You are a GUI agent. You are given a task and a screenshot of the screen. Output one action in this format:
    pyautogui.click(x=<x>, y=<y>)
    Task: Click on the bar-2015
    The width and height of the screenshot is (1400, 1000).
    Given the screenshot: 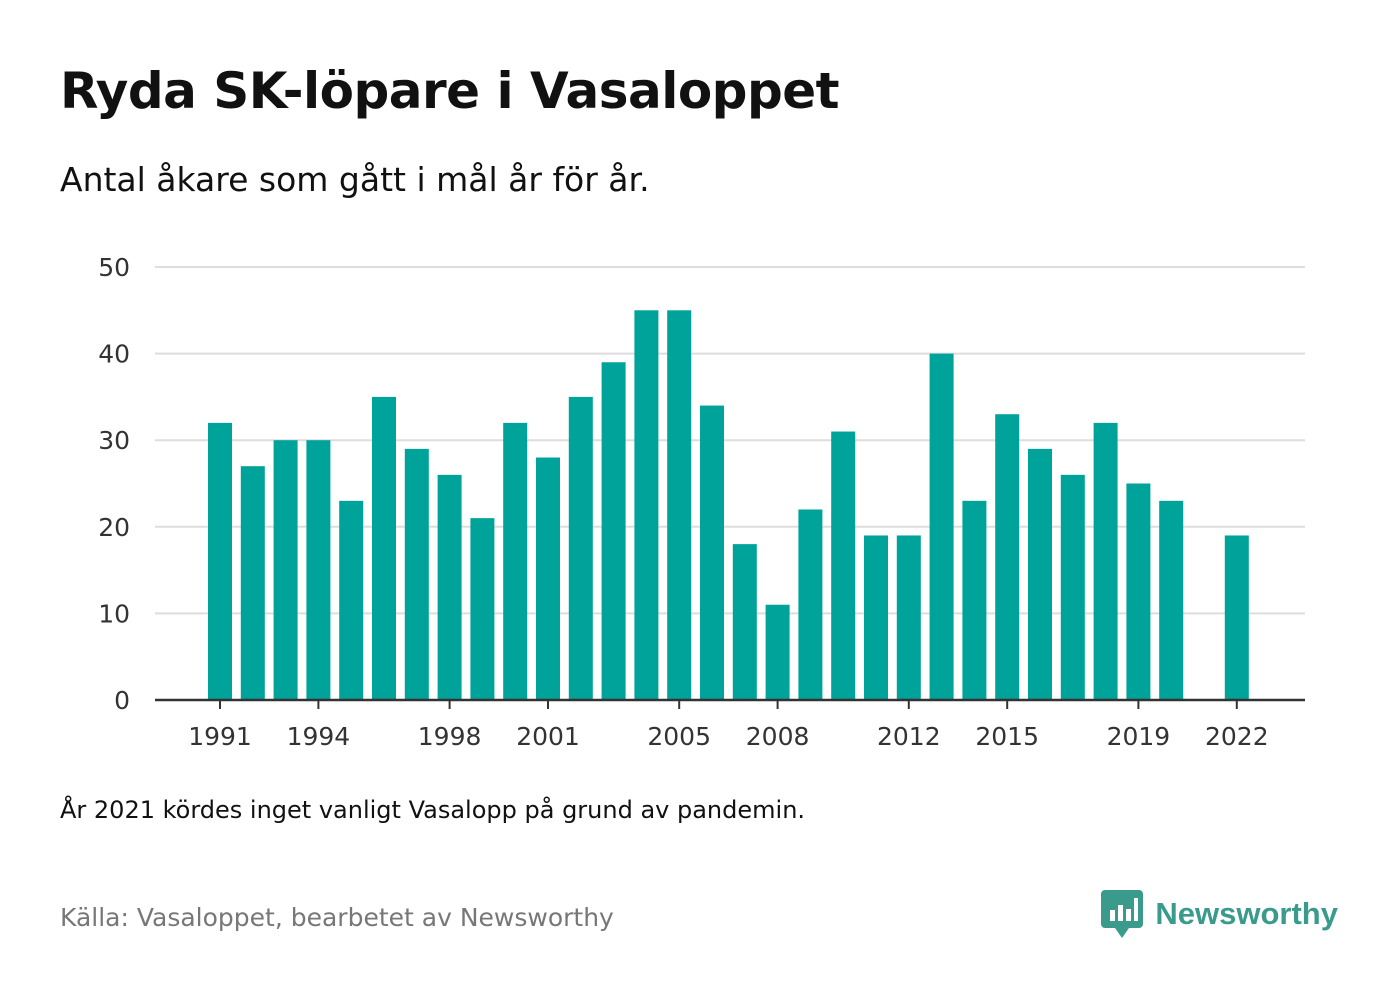 What is the action you would take?
    pyautogui.click(x=1007, y=557)
    